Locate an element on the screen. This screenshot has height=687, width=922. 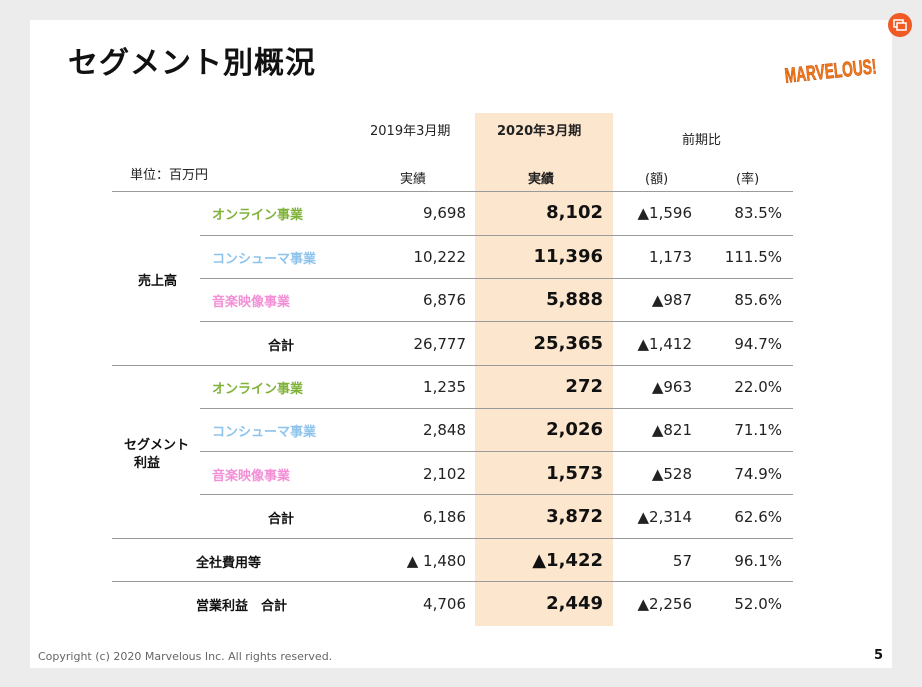
slides-icon is located at coordinates (900, 25).